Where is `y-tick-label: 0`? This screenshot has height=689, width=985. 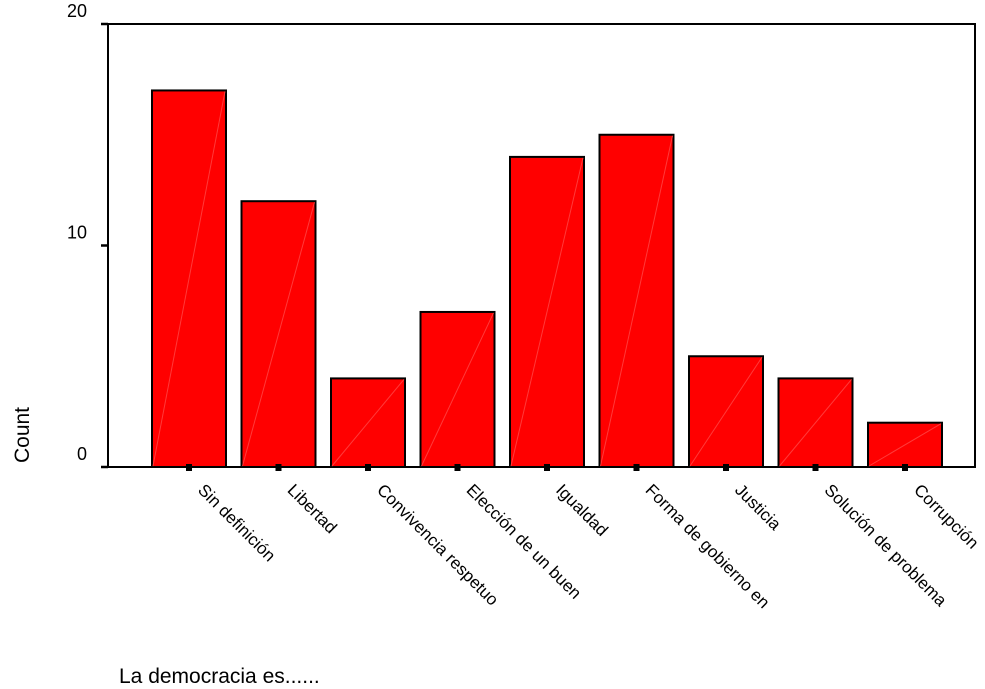 y-tick-label: 0 is located at coordinates (82, 454).